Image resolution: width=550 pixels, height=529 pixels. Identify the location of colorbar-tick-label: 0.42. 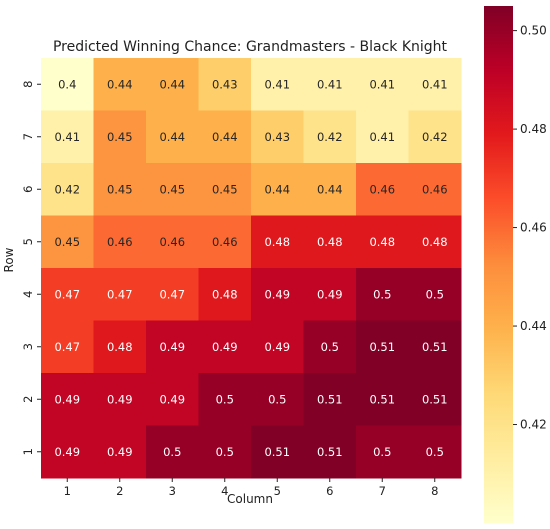
(533, 425).